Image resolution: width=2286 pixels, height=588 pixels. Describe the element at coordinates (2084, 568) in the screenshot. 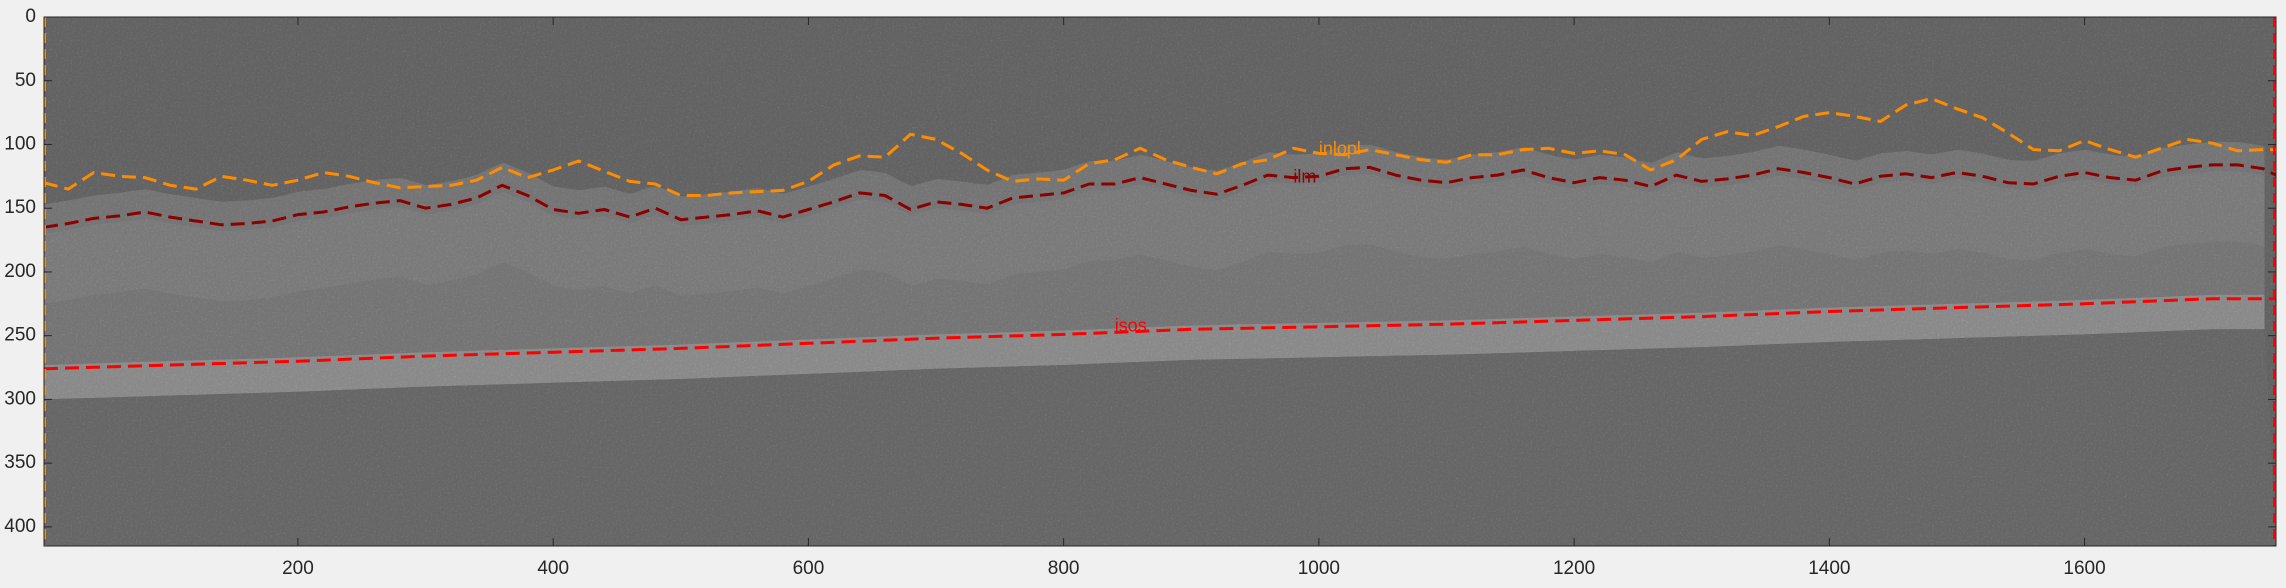

I see `x-tick-label: 1600` at that location.